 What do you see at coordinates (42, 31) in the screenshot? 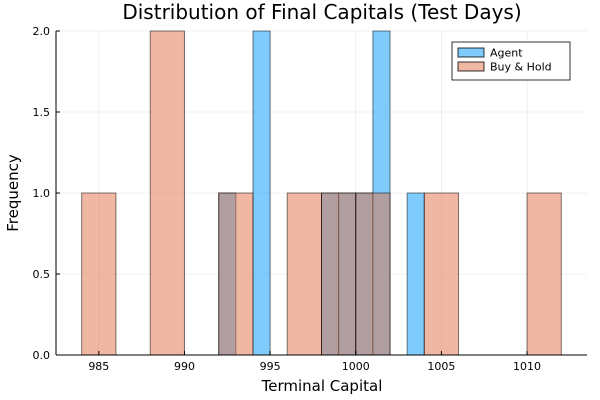
I see `y-tick-label: 2.0` at bounding box center [42, 31].